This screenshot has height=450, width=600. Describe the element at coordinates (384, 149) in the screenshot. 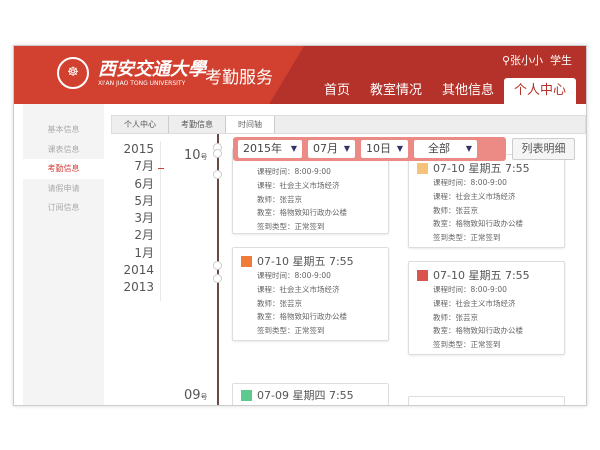

I see `day-select: 10日 ▼` at that location.